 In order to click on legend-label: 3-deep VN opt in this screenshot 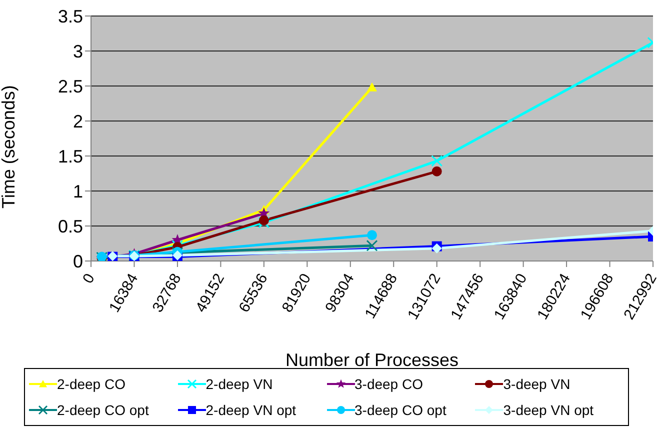, I will do `click(548, 410)`.